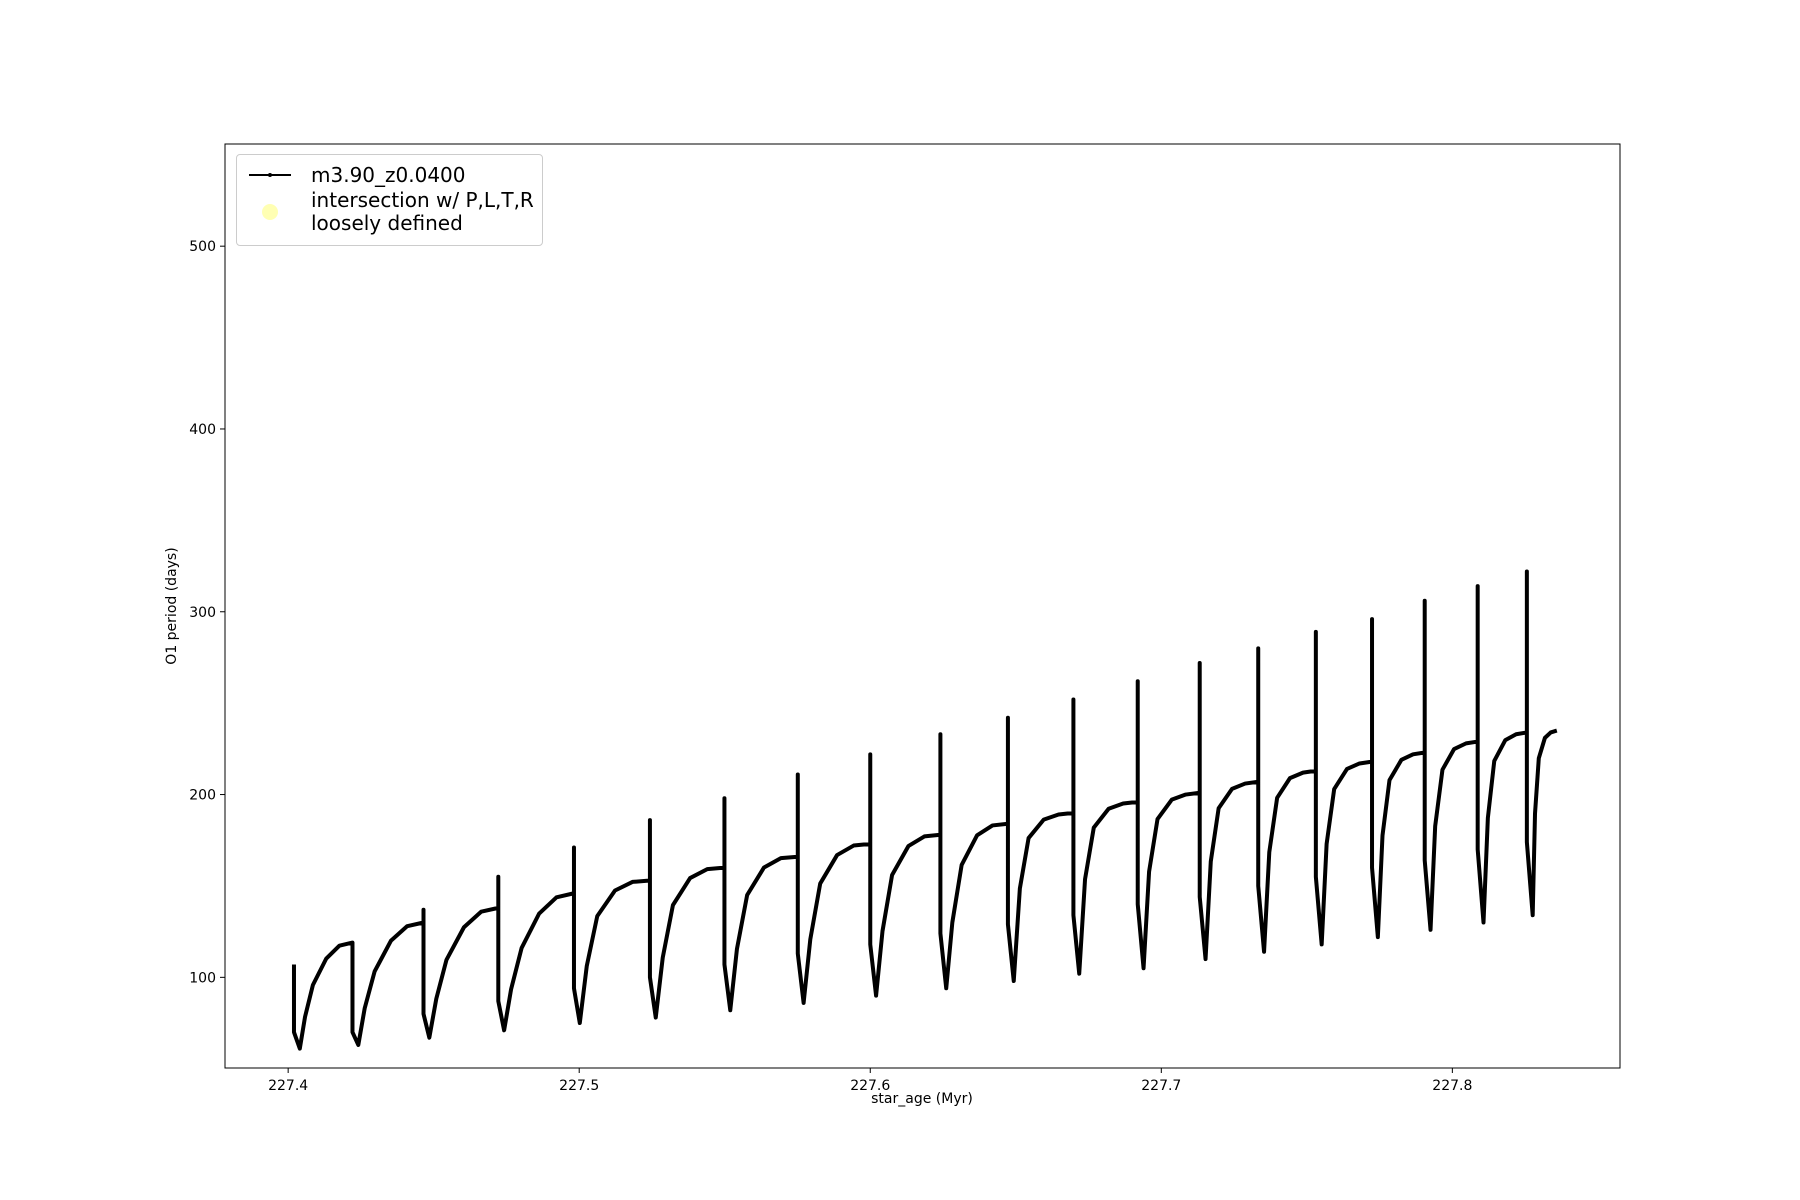 The height and width of the screenshot is (1200, 1800). Describe the element at coordinates (579, 1086) in the screenshot. I see `x-tick-label: 227.5` at that location.